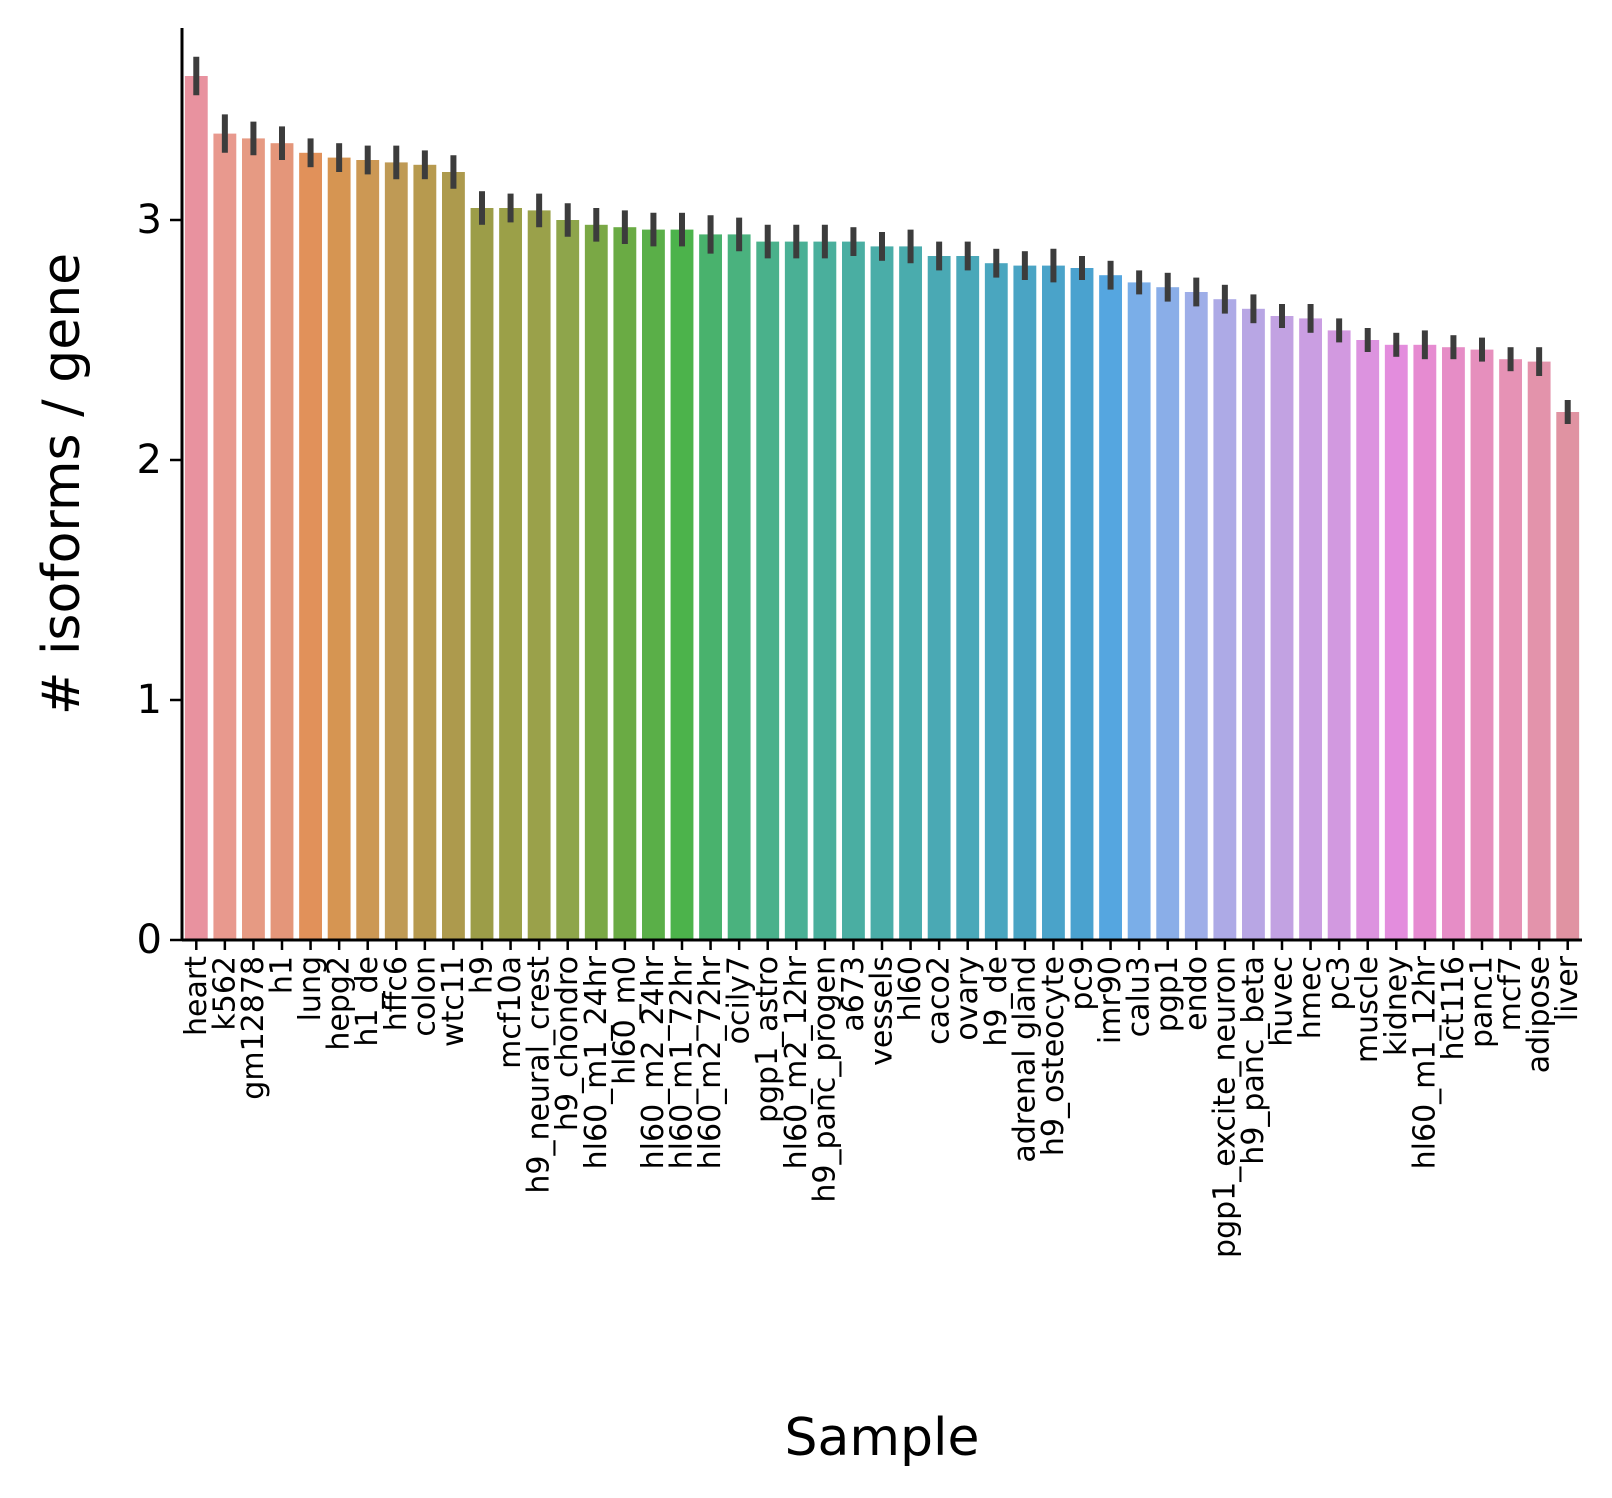 Image resolution: width=1612 pixels, height=1498 pixels. What do you see at coordinates (159, 580) in the screenshot?
I see `y-ticks-group: 0 1 2 3` at bounding box center [159, 580].